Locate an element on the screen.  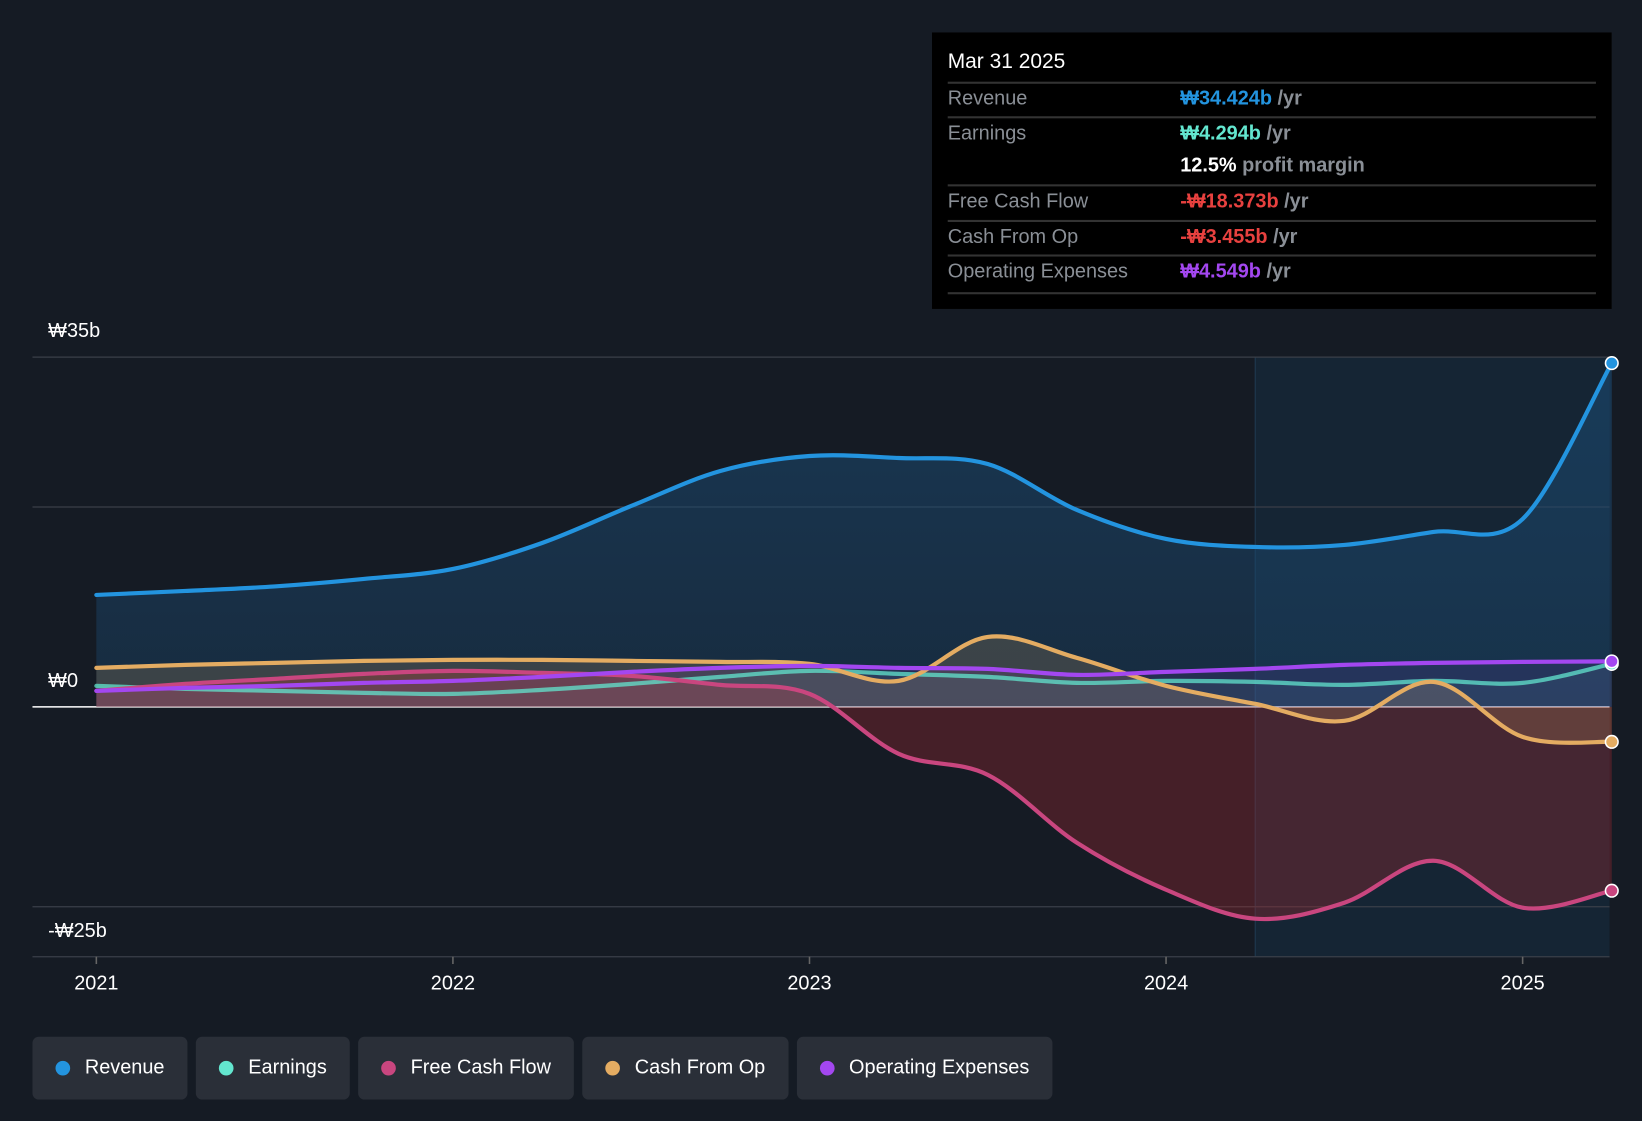
tooltip-value: ₩4.294b /yr is located at coordinates (1235, 134).